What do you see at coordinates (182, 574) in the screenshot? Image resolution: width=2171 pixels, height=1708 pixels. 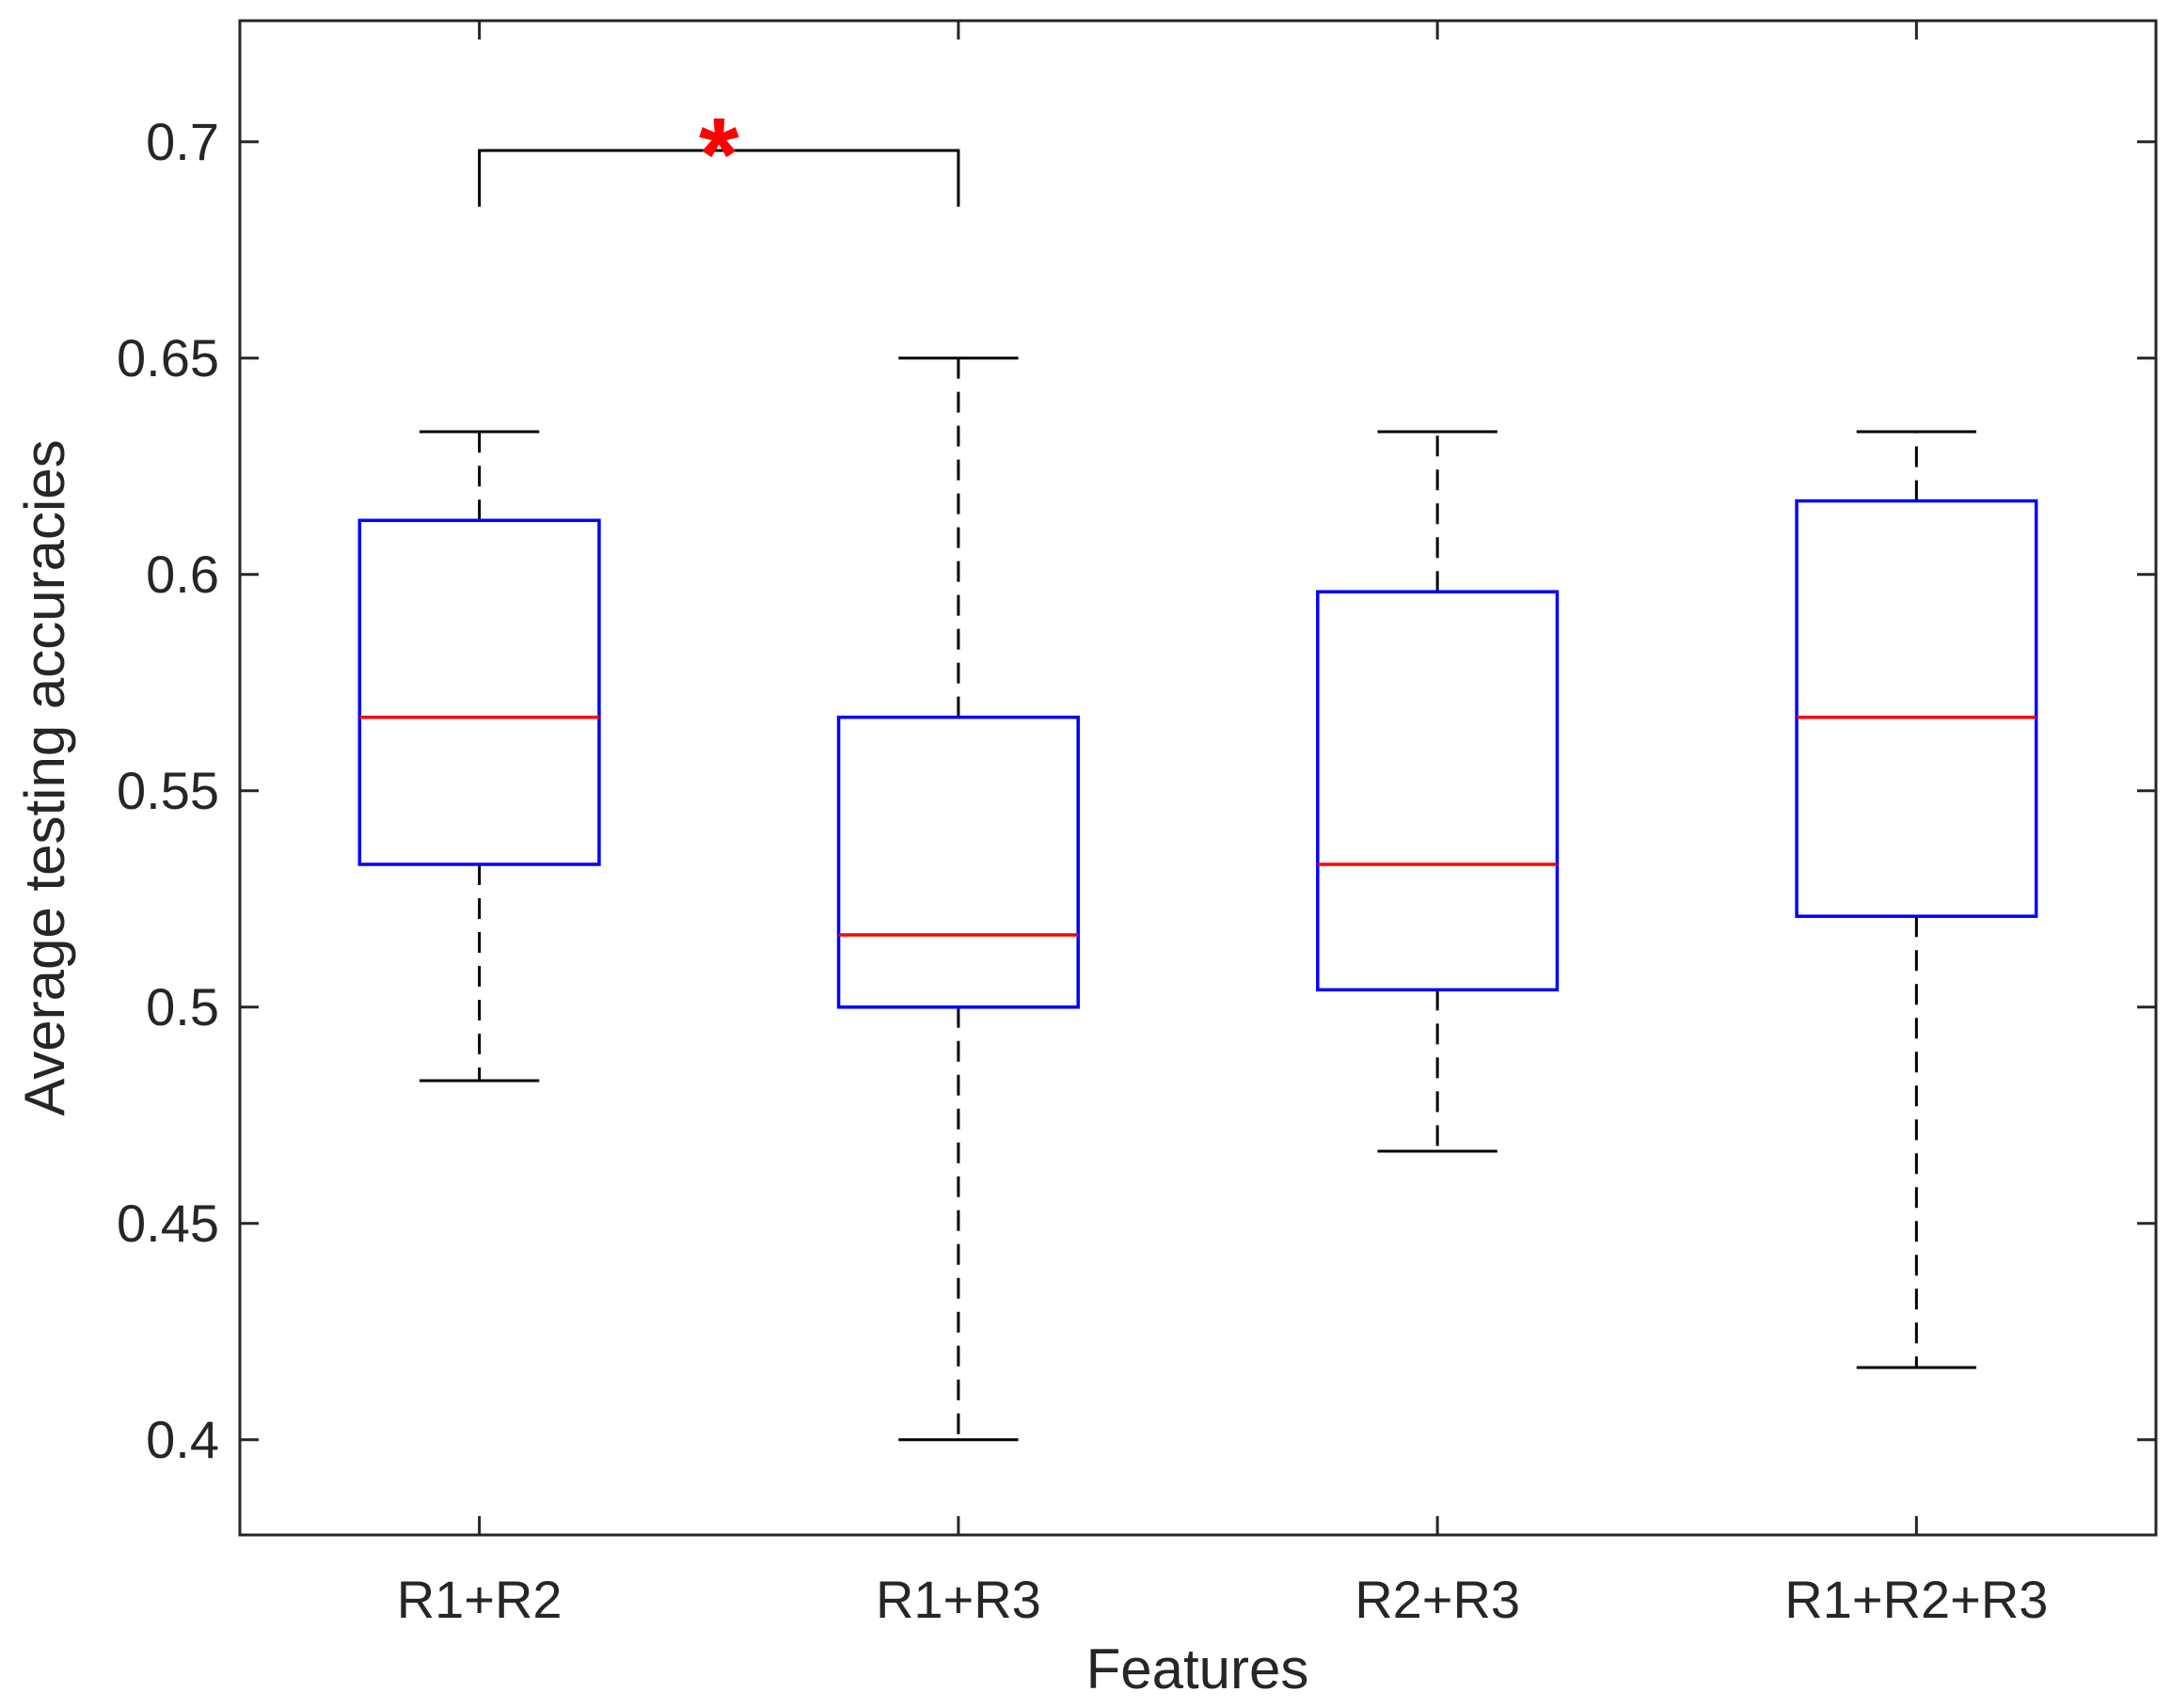 I see `y-tick-label: 0.6` at bounding box center [182, 574].